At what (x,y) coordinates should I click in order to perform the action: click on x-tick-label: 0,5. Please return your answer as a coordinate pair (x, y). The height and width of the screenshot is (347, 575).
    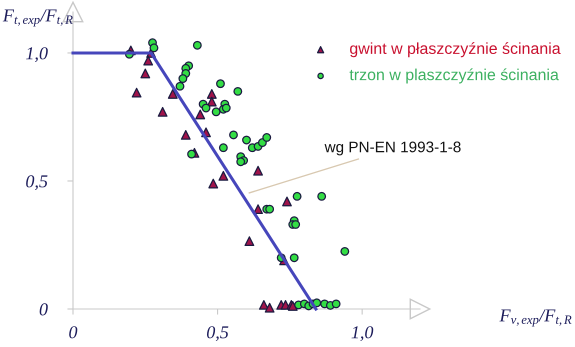
    Looking at the image, I should click on (217, 333).